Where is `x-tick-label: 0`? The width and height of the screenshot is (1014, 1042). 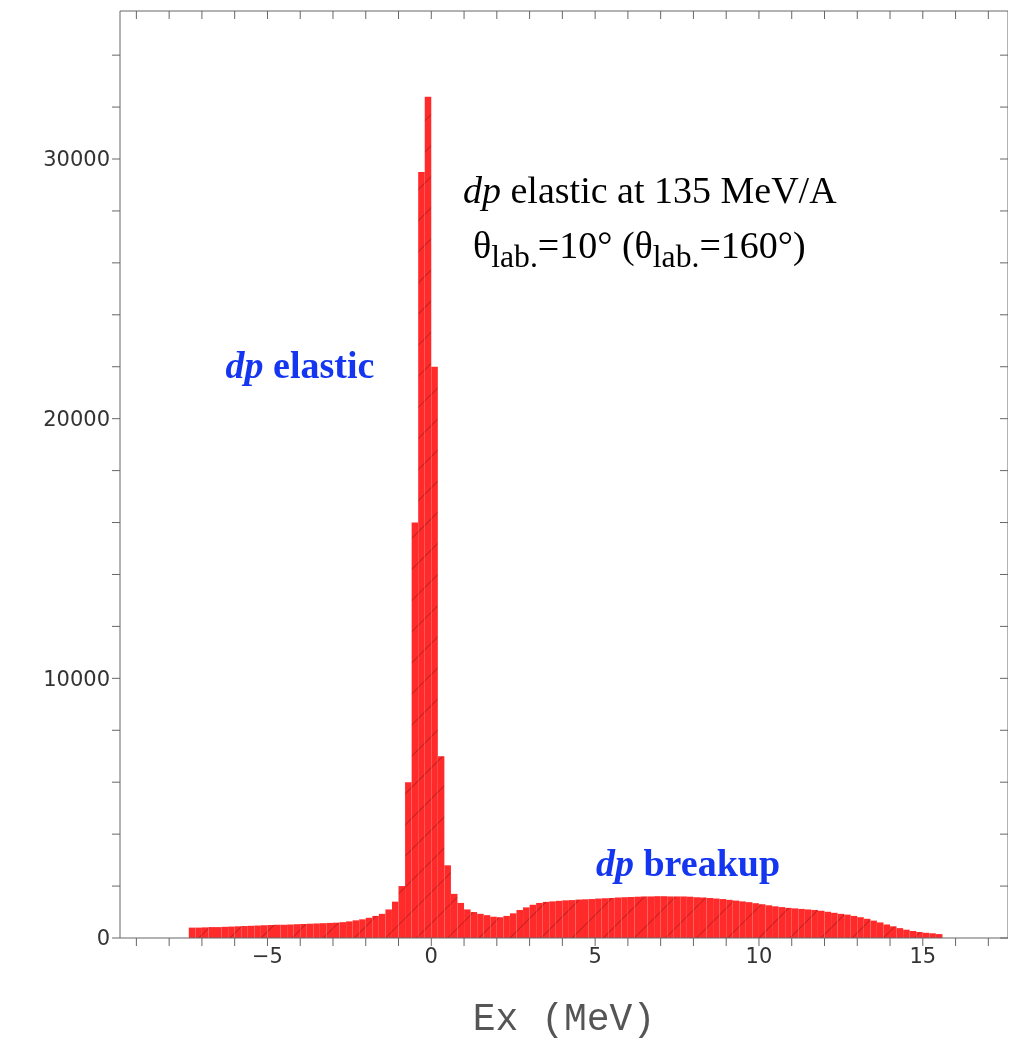
x-tick-label: 0 is located at coordinates (431, 955).